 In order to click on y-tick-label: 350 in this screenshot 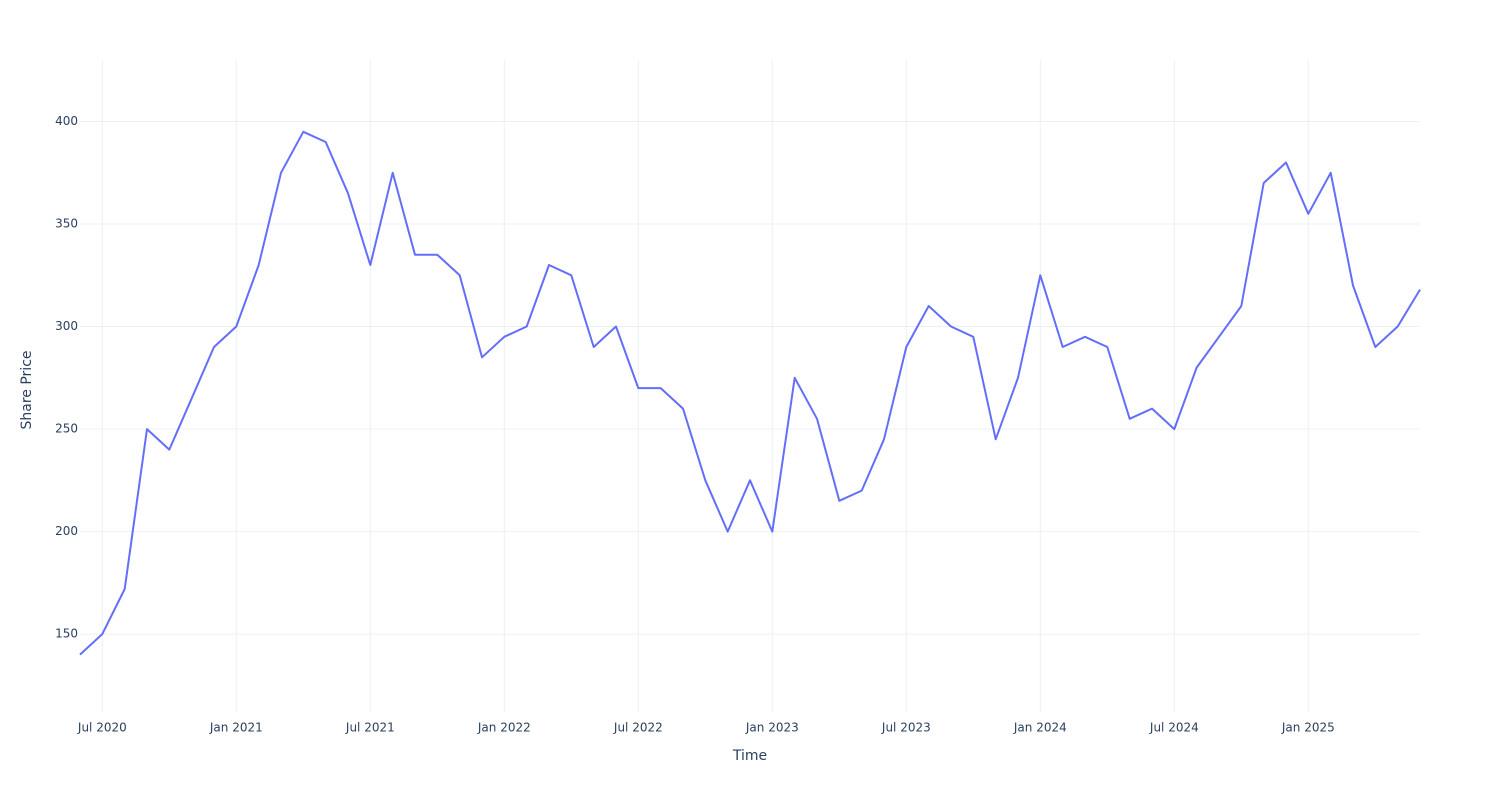, I will do `click(66, 224)`.